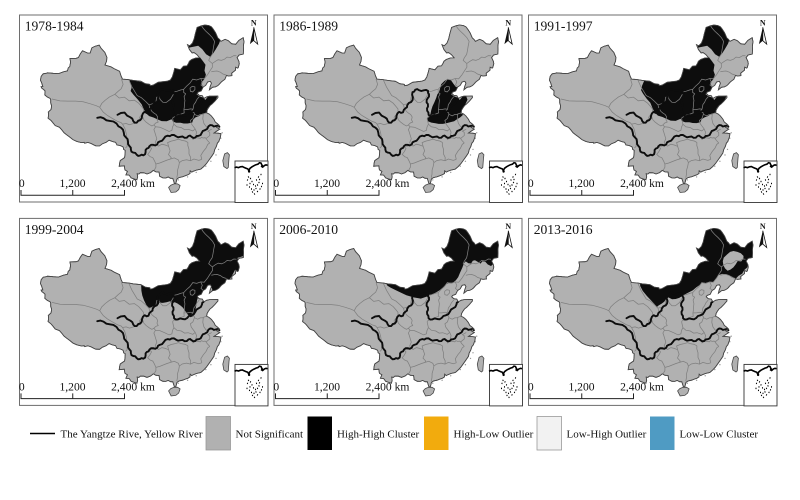 This screenshot has width=800, height=500. Describe the element at coordinates (132, 435) in the screenshot. I see `svg-text: The Yangtze Rive, Yellow River` at that location.